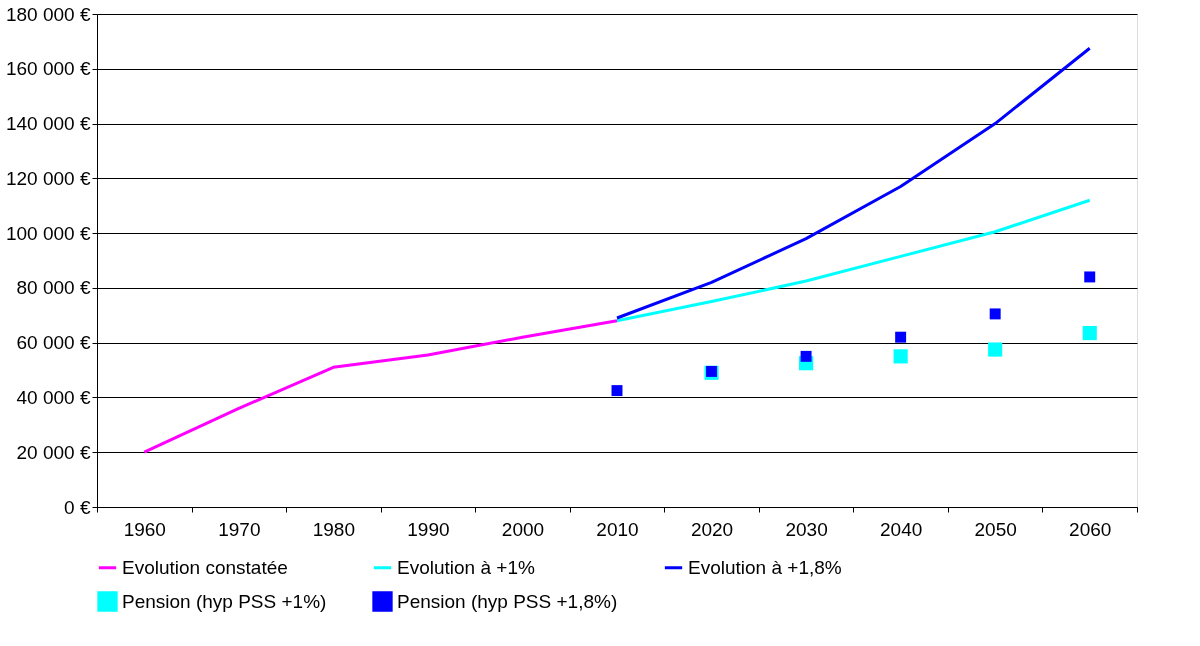 The height and width of the screenshot is (646, 1200). Describe the element at coordinates (1090, 529) in the screenshot. I see `x-tick-label: 2060` at that location.